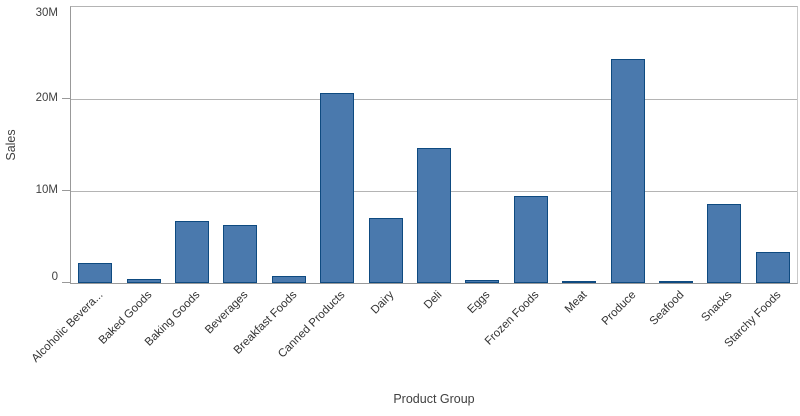 Image resolution: width=800 pixels, height=416 pixels. Describe the element at coordinates (46, 98) in the screenshot. I see `y-tick-label: 20M` at that location.